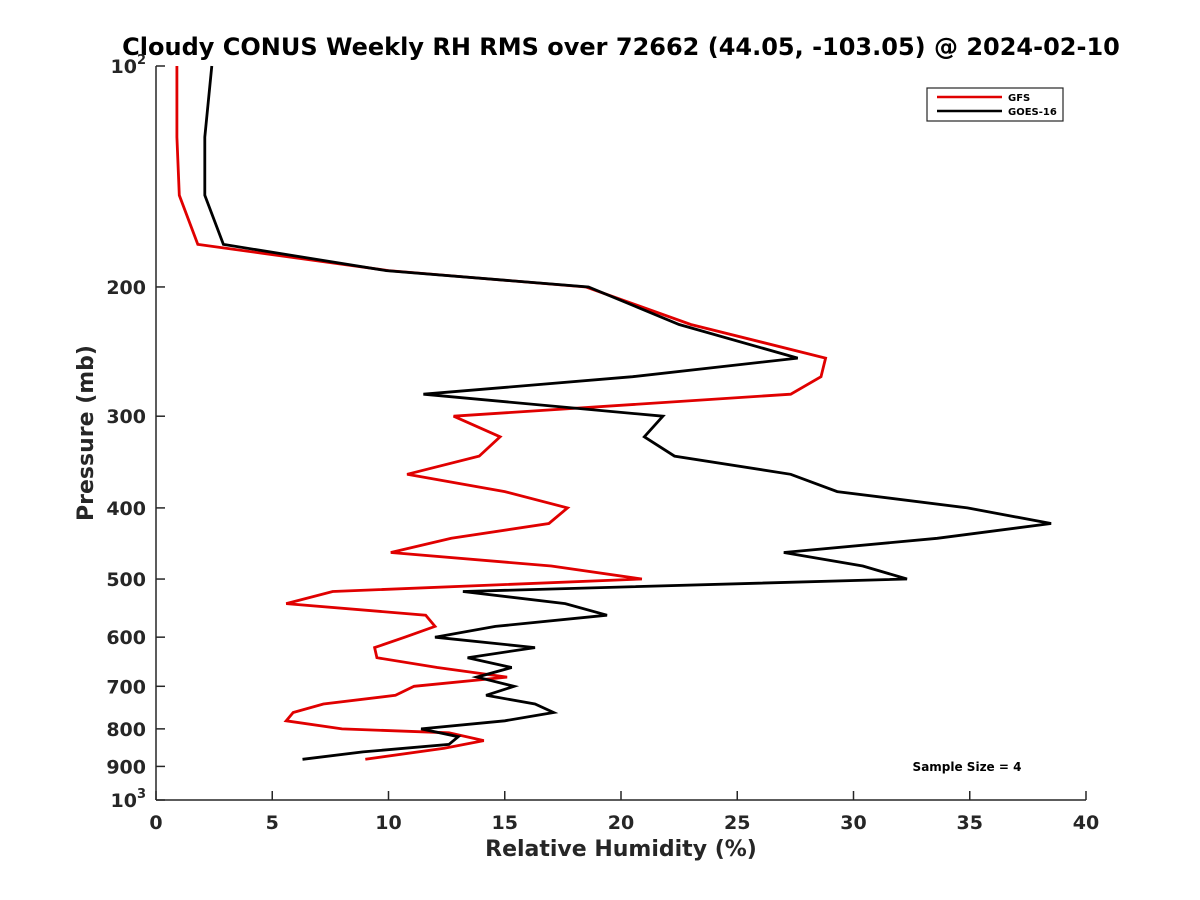  Describe the element at coordinates (126, 288) in the screenshot. I see `y-tick-label: 200` at that location.